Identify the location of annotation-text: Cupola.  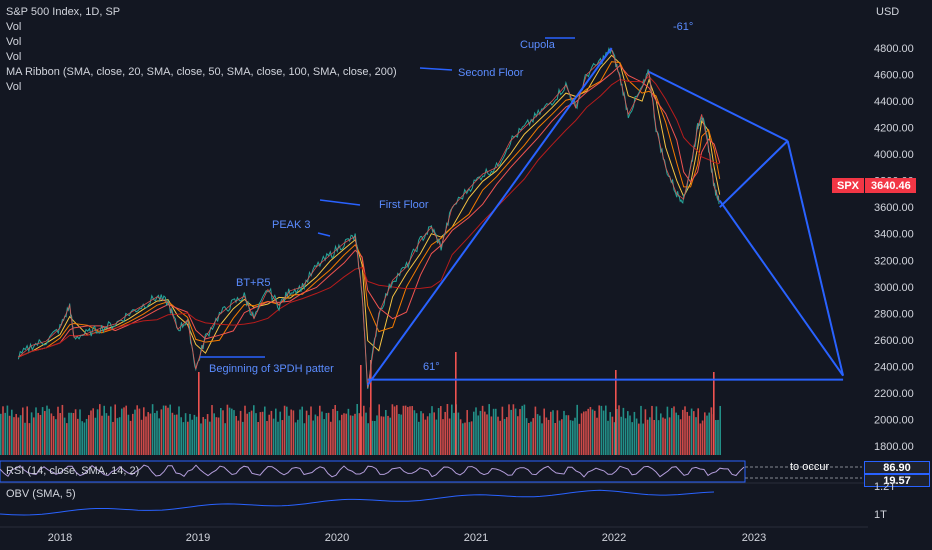
(538, 45).